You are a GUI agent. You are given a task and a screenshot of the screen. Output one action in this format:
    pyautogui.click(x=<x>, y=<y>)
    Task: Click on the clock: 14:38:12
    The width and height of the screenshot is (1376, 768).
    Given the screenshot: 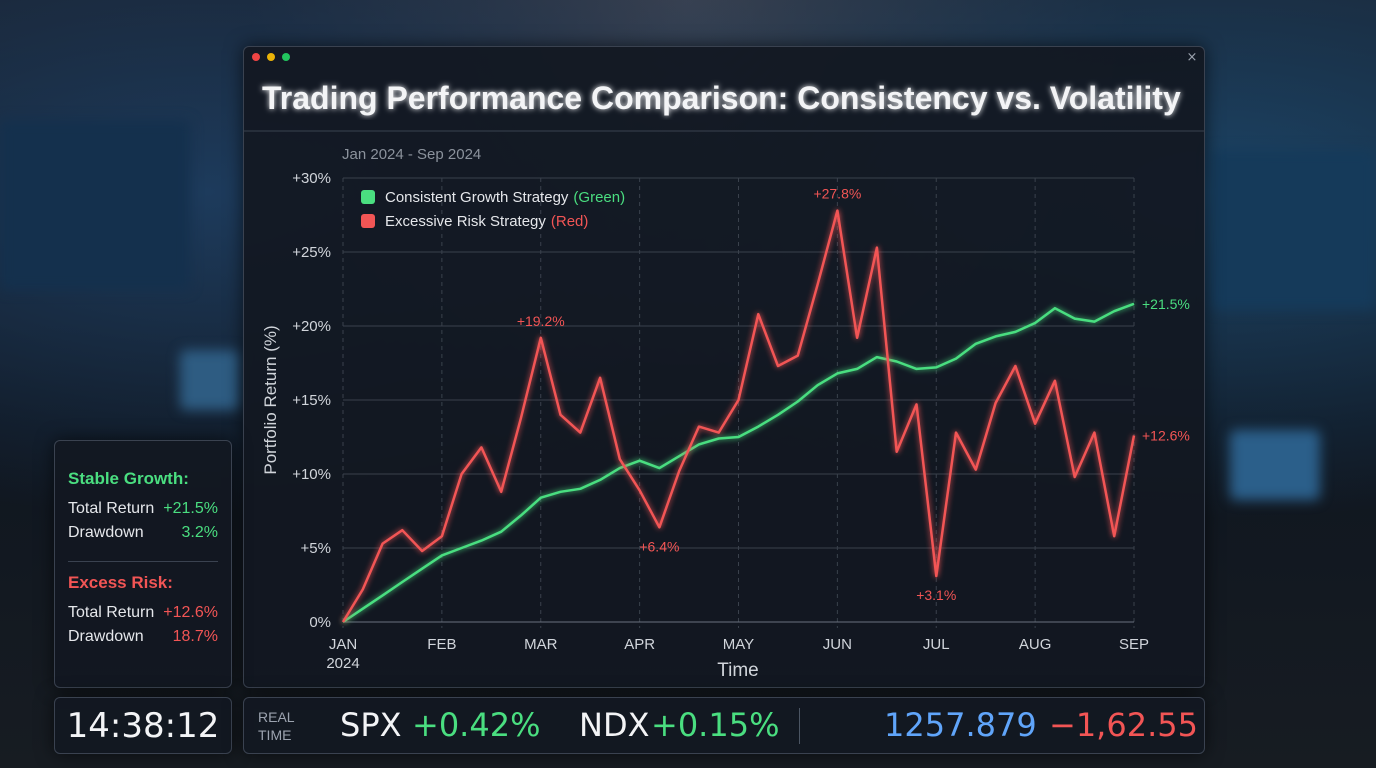 What is the action you would take?
    pyautogui.click(x=143, y=725)
    